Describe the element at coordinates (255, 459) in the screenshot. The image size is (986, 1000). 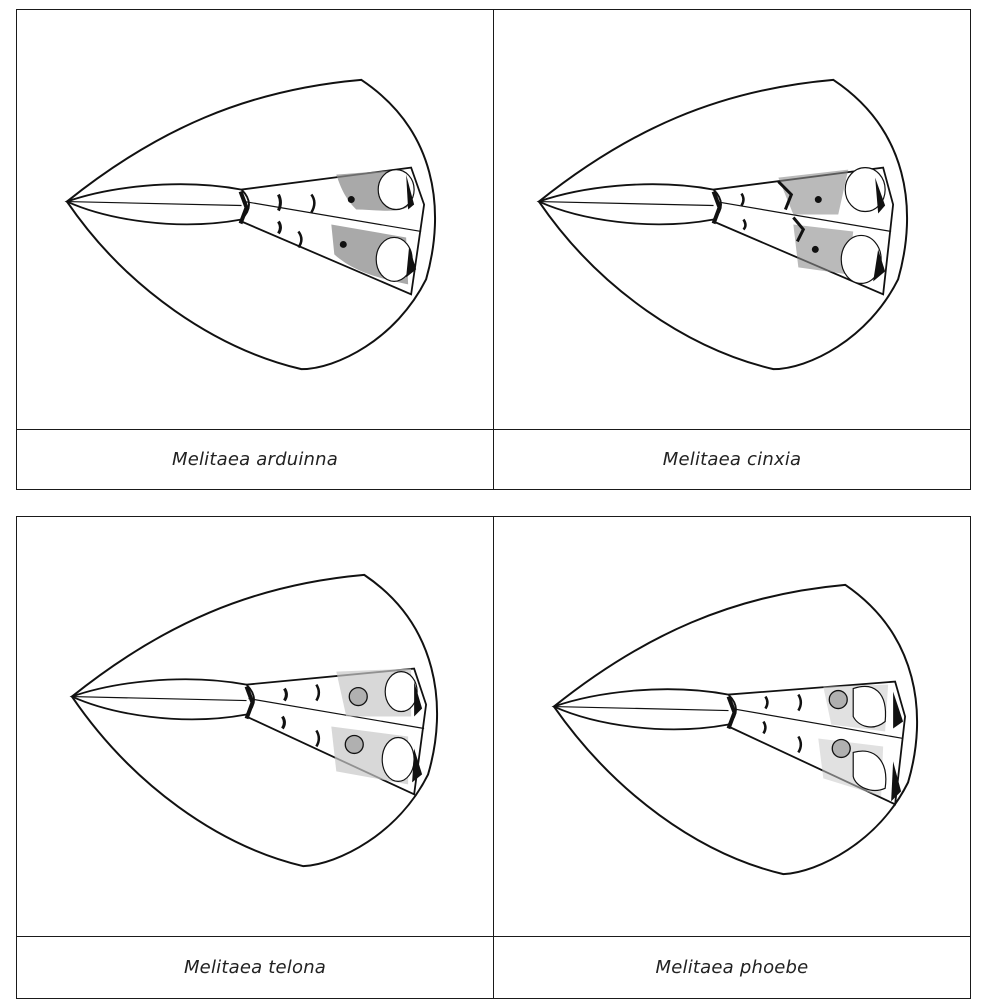
I see `species-caption: Melitaea arduinna` at that location.